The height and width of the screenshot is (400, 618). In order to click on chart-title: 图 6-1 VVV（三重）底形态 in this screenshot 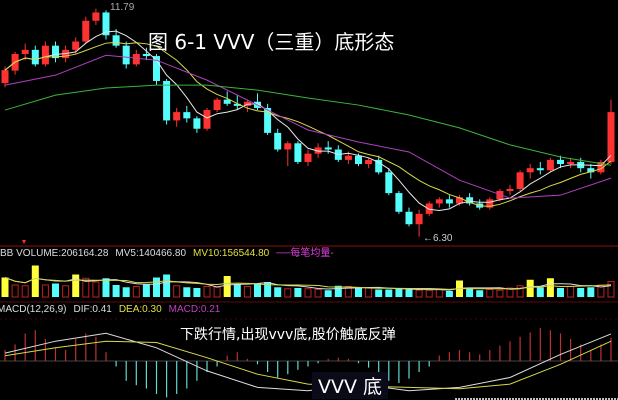, I will do `click(271, 42)`.